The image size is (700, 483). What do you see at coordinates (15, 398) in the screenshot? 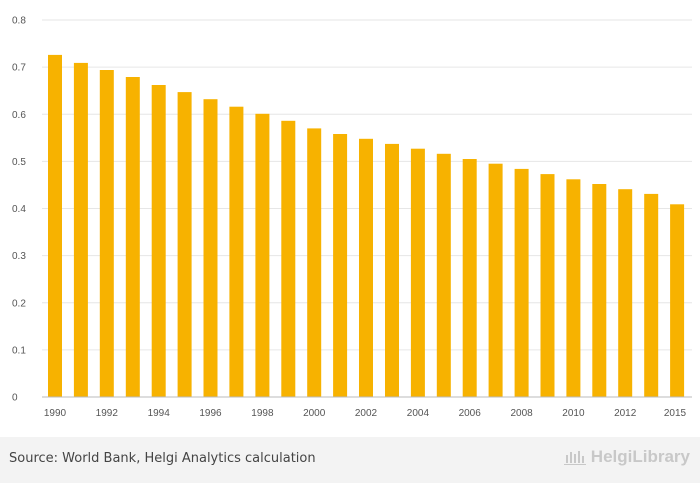
I see `y-tick-label: 0` at bounding box center [15, 398].